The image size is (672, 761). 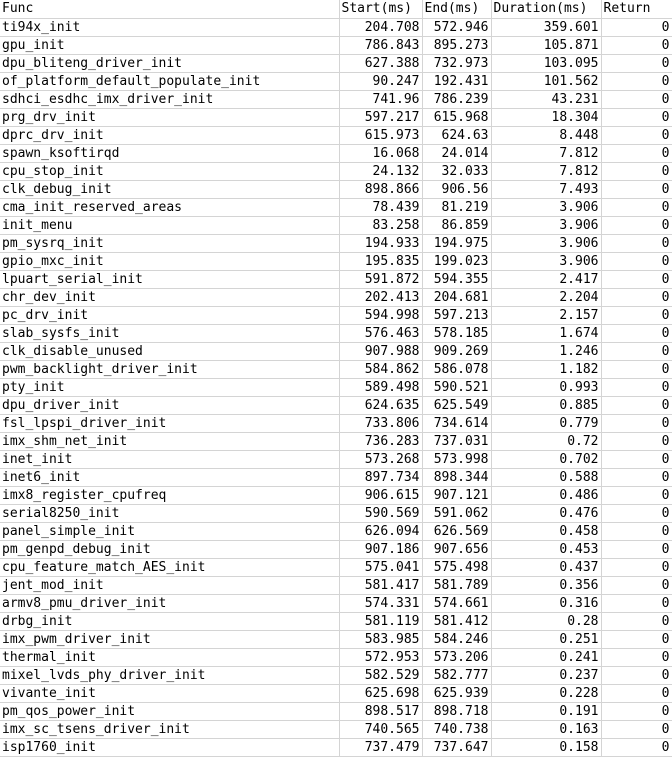 I want to click on cell-start: 583.985, so click(x=381, y=639).